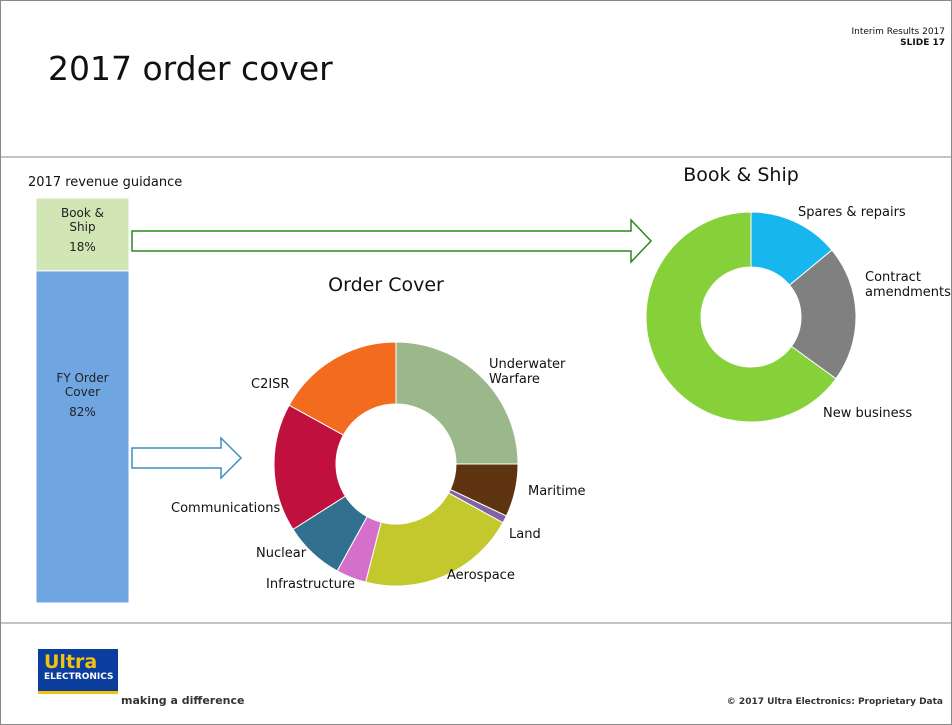 This screenshot has height=725, width=952. I want to click on series-name: Book & Ship, so click(82, 220).